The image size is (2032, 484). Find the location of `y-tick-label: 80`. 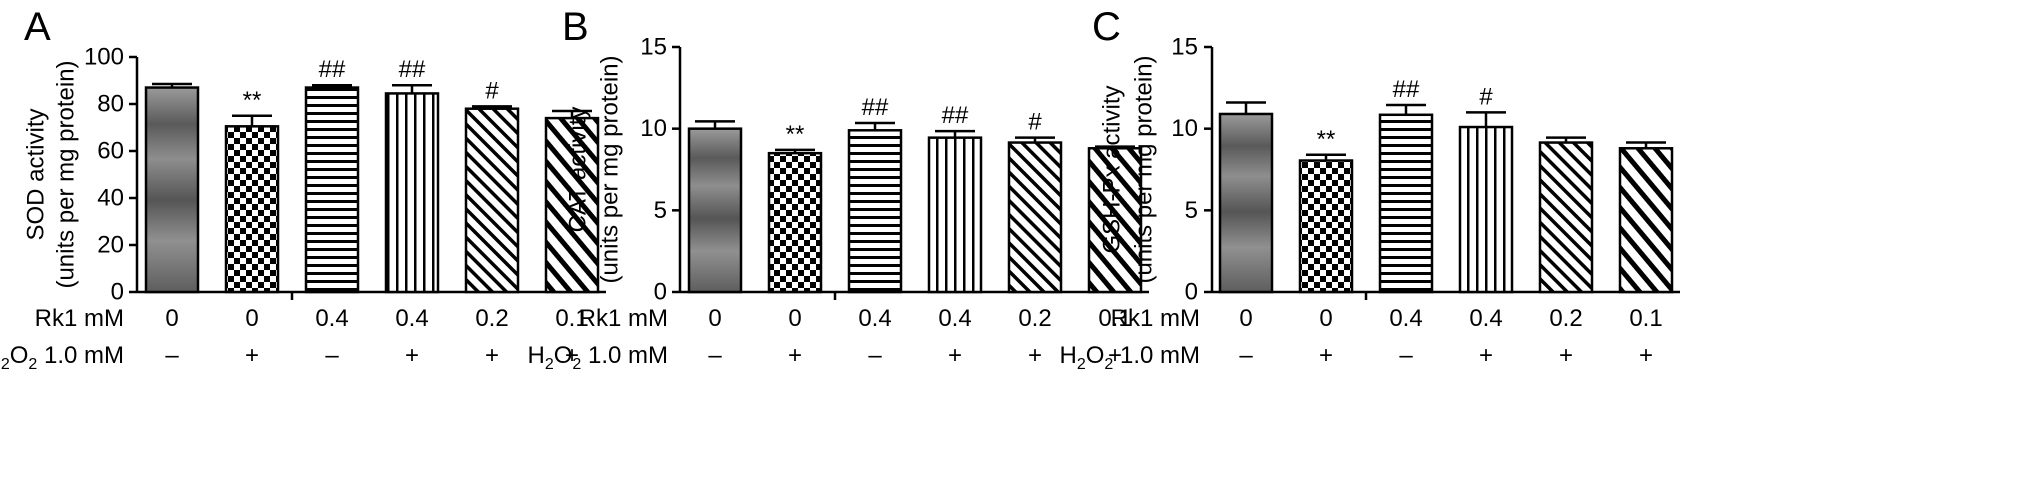

y-tick-label: 80 is located at coordinates (110, 104).